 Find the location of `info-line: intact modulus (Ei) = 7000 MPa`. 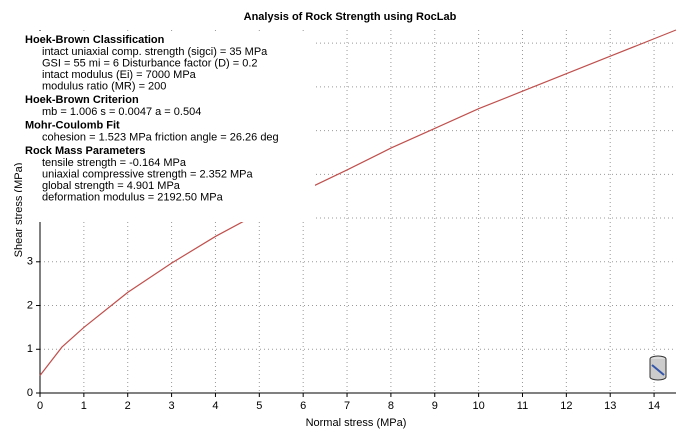

info-line: intact modulus (Ei) = 7000 MPa is located at coordinates (119, 75).